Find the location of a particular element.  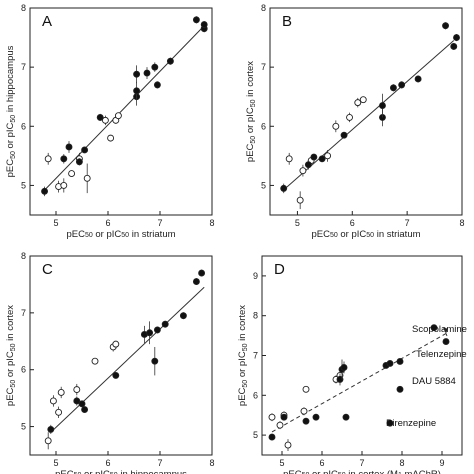

y-axis-label: pEC50 or pIC50 in hippocampus is located at coordinates (11, 111).